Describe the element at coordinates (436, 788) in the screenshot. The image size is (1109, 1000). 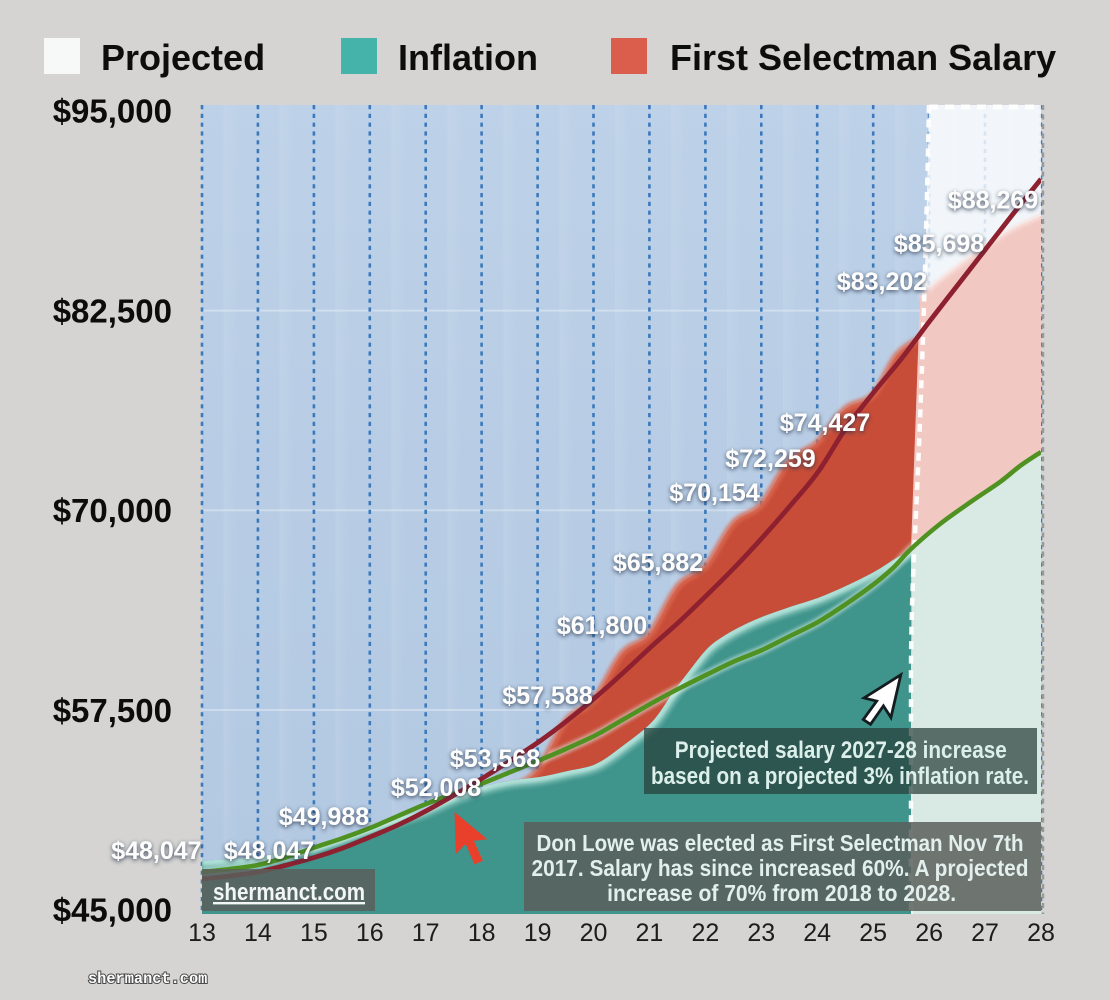
I see `svg-text: $52,008` at that location.